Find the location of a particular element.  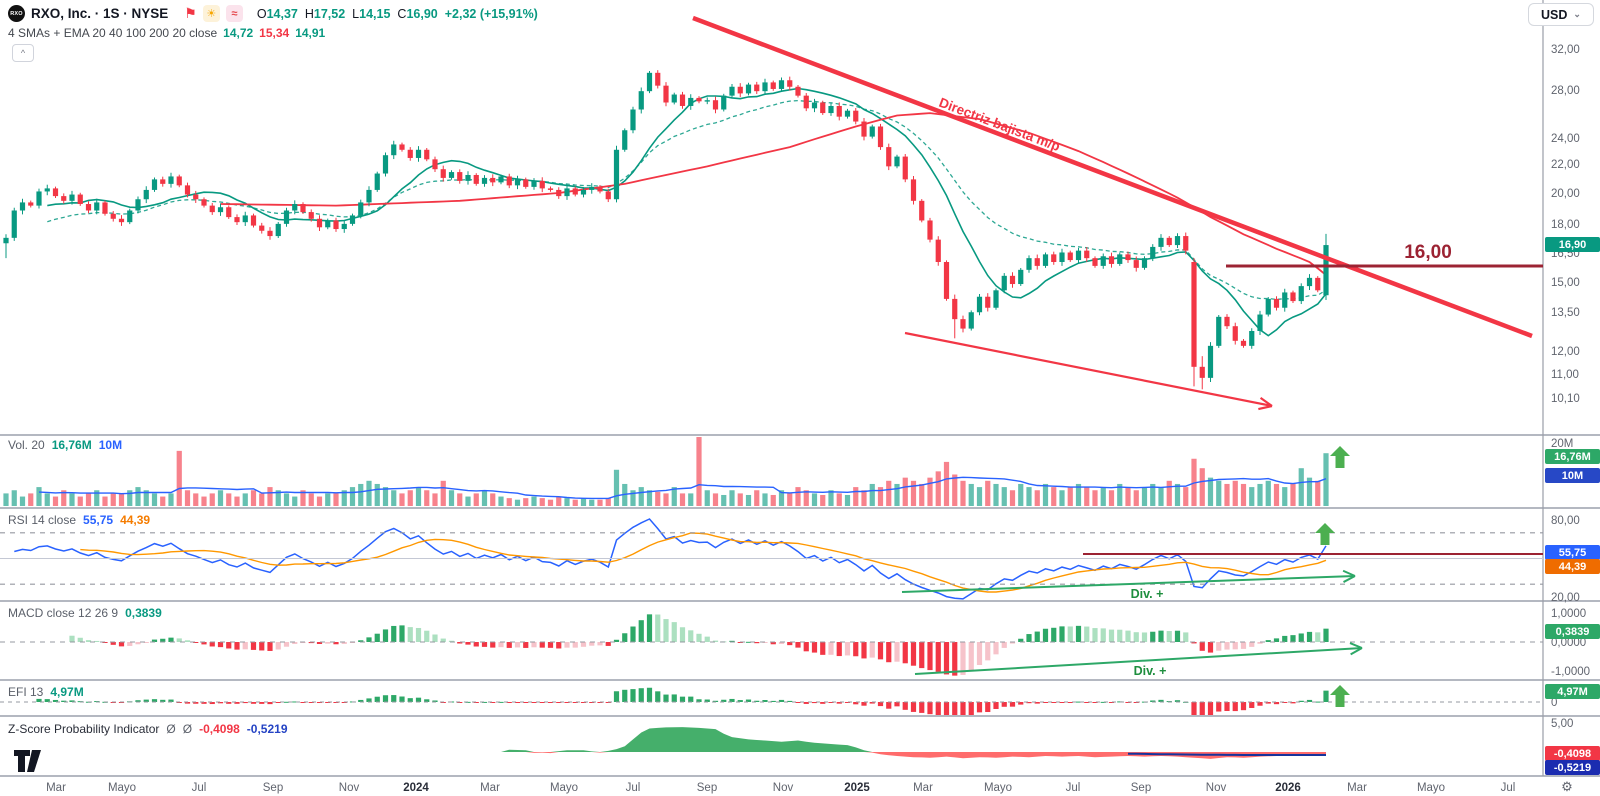

ma-value-1: 14,72 is located at coordinates (238, 33).